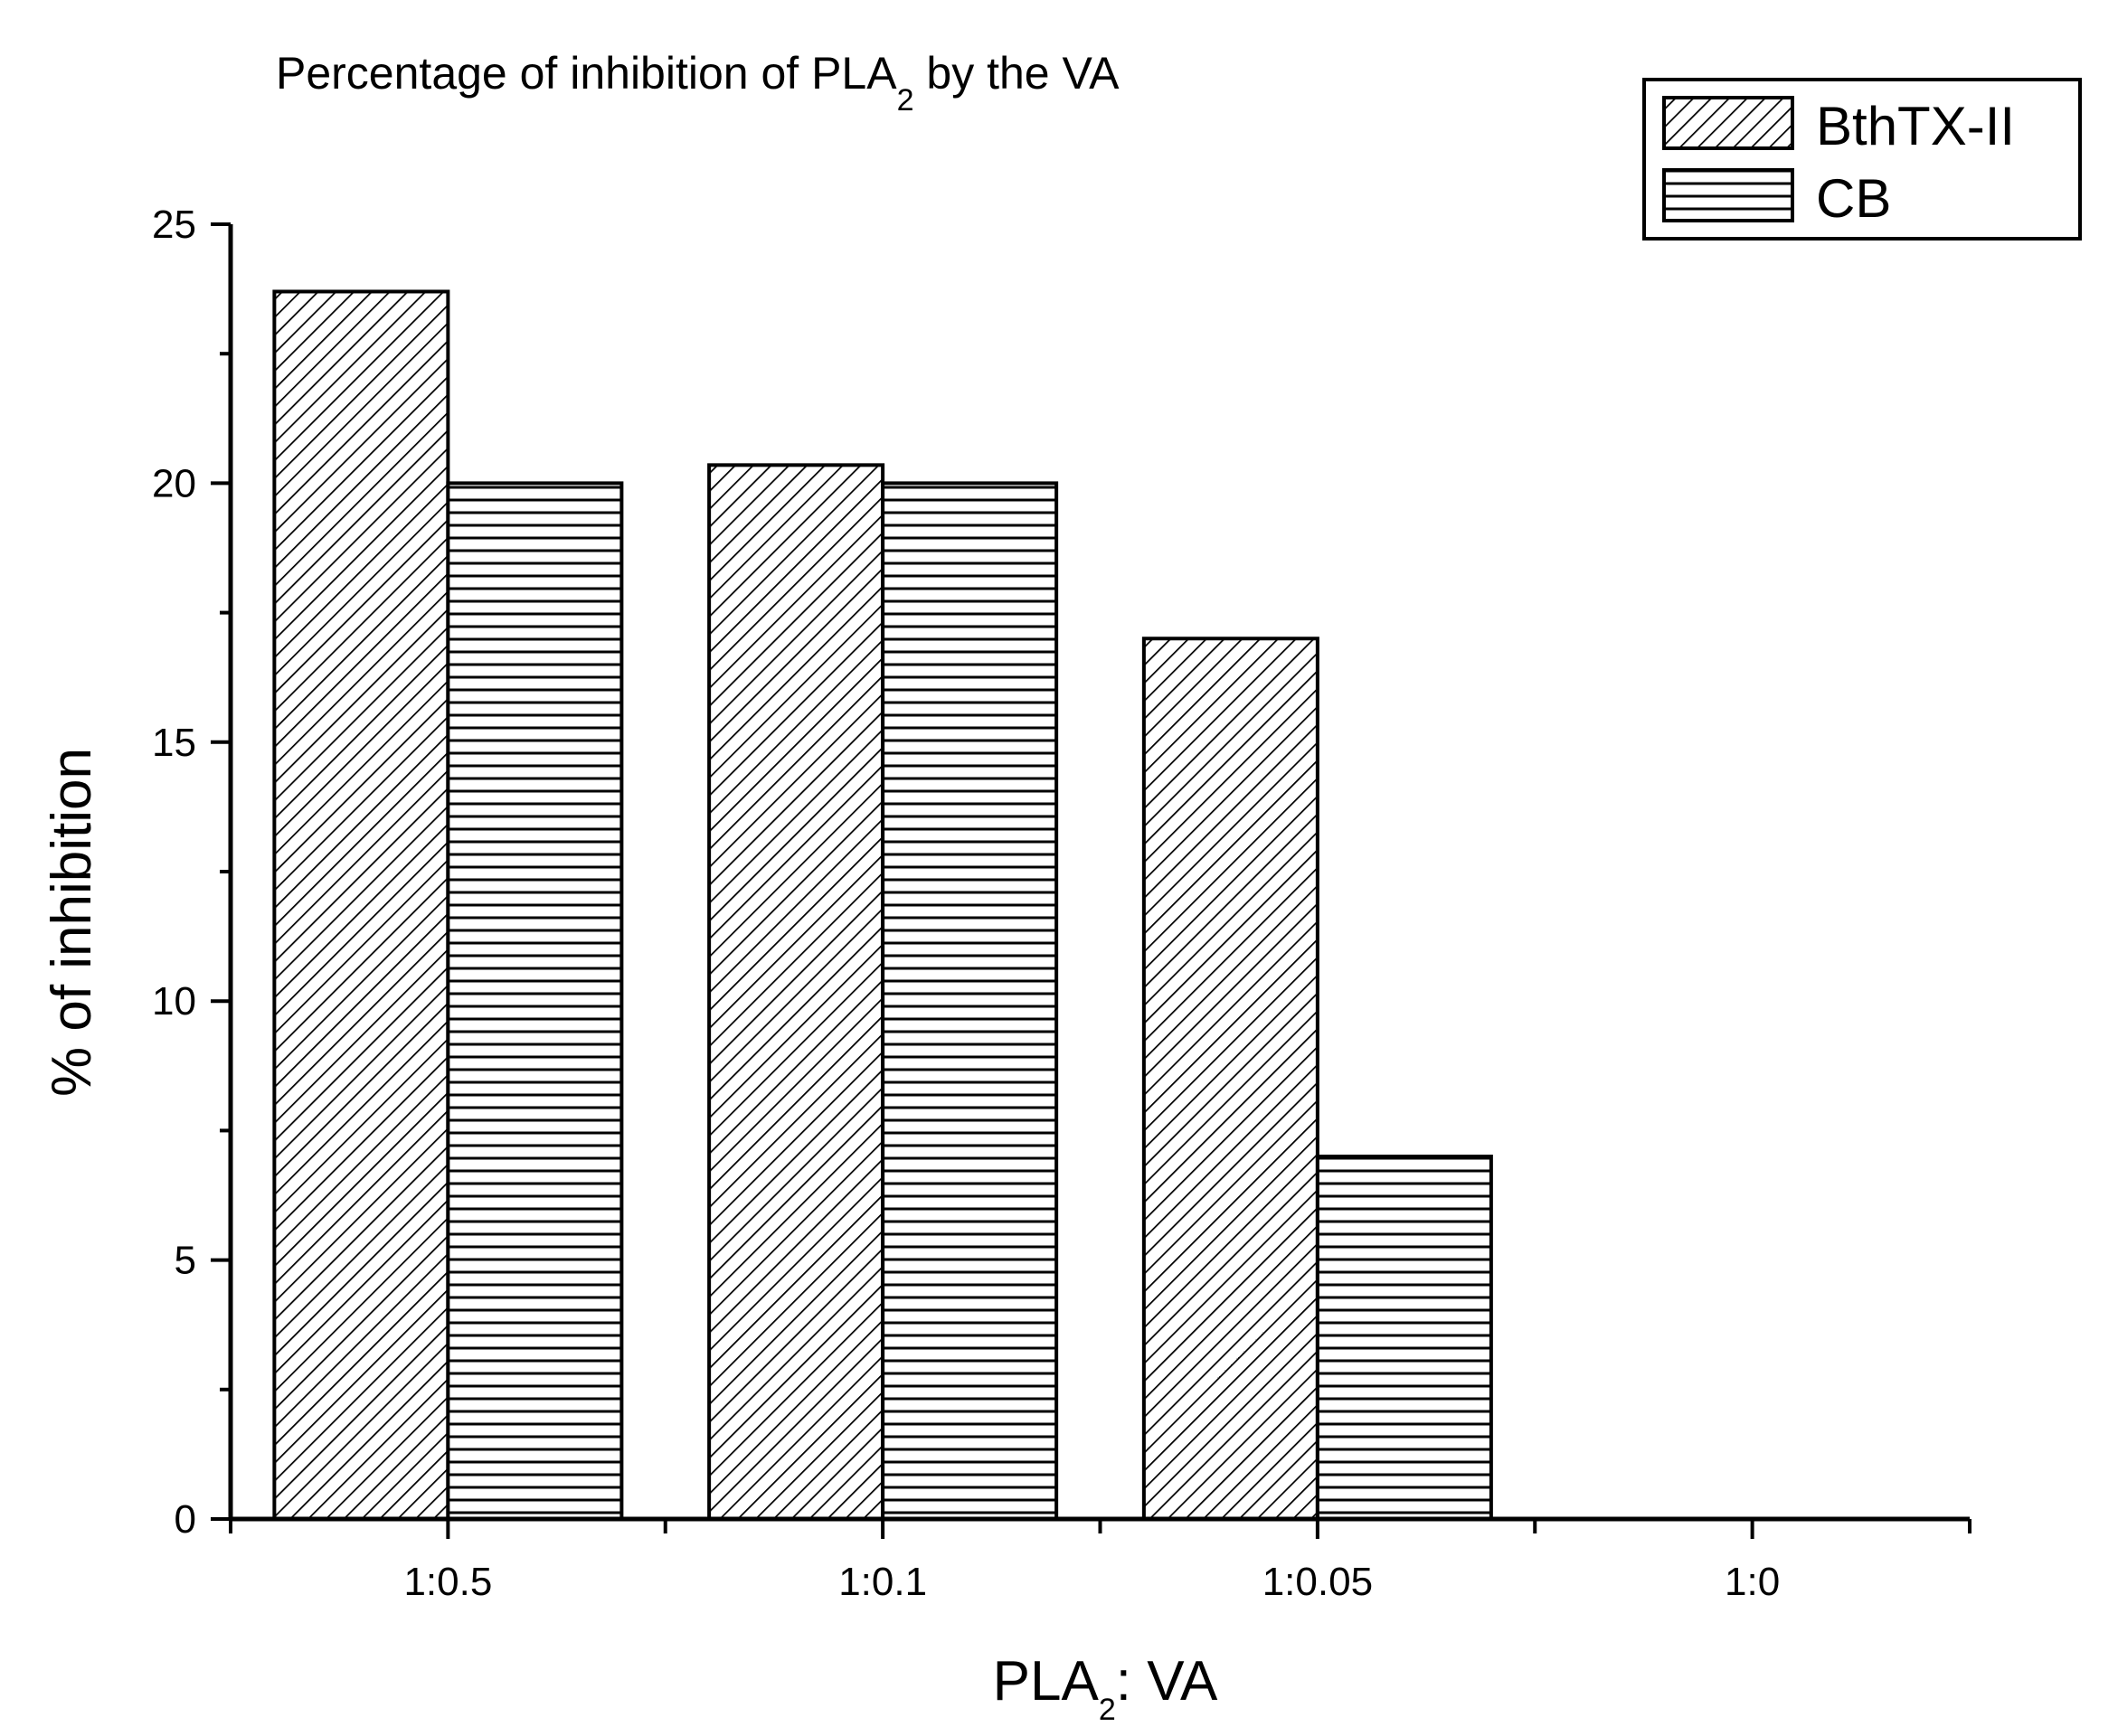 The image size is (2118, 1736). What do you see at coordinates (1107, 1710) in the screenshot?
I see `x-axis-label-subscript: 2` at bounding box center [1107, 1710].